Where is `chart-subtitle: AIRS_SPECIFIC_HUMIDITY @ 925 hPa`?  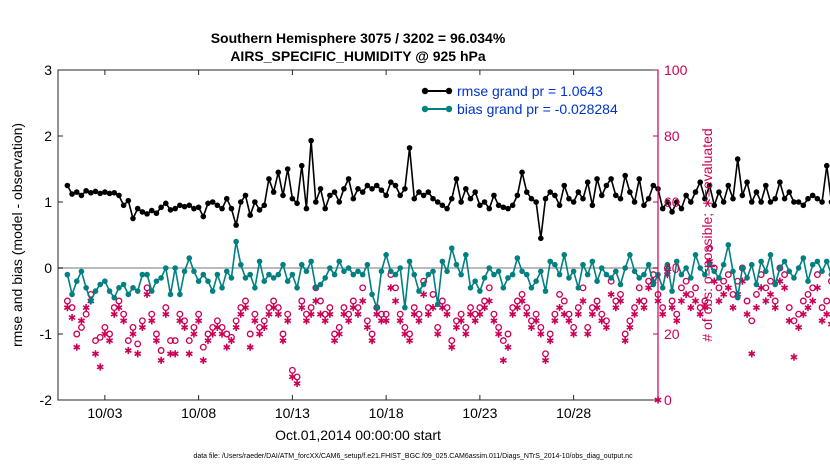 chart-subtitle: AIRS_SPECIFIC_HUMIDITY @ 925 hPa is located at coordinates (358, 56).